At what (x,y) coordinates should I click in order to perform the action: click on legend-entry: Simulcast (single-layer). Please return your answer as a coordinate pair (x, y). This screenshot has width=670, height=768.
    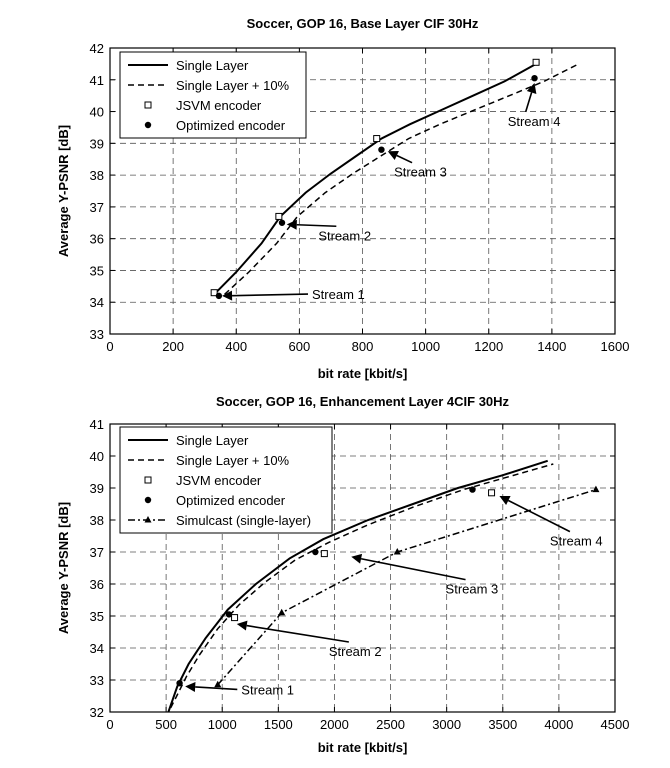
    Looking at the image, I should click on (219, 520).